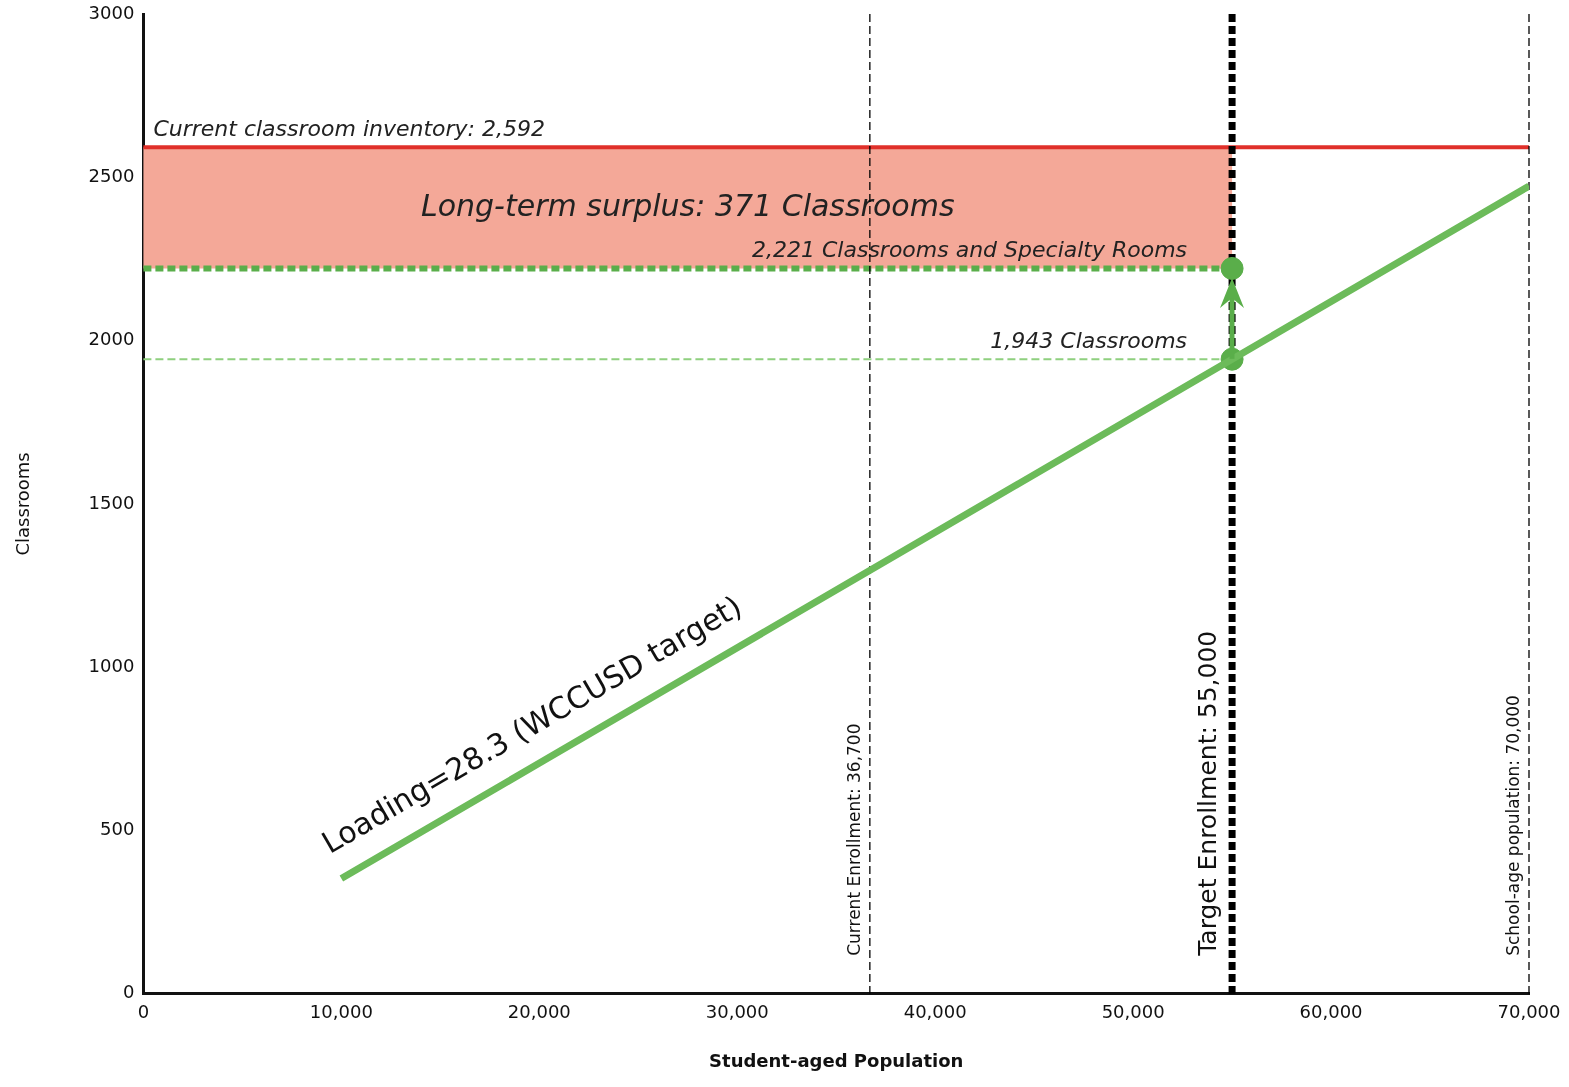 The width and height of the screenshot is (1569, 1087). Describe the element at coordinates (539, 1012) in the screenshot. I see `x-tick-label: 20,000` at that location.